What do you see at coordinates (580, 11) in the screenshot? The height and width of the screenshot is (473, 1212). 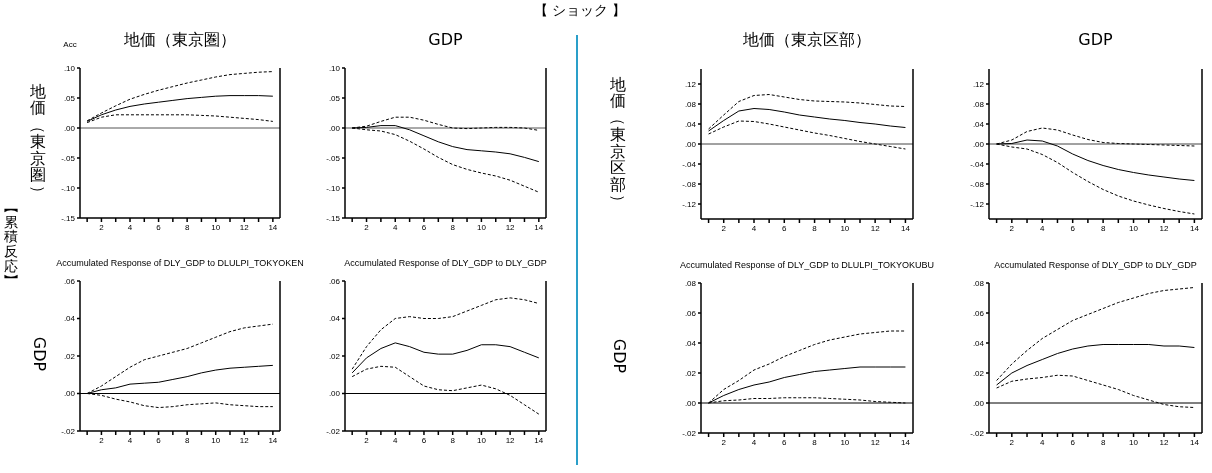 I see `text: 【 ショック 】` at bounding box center [580, 11].